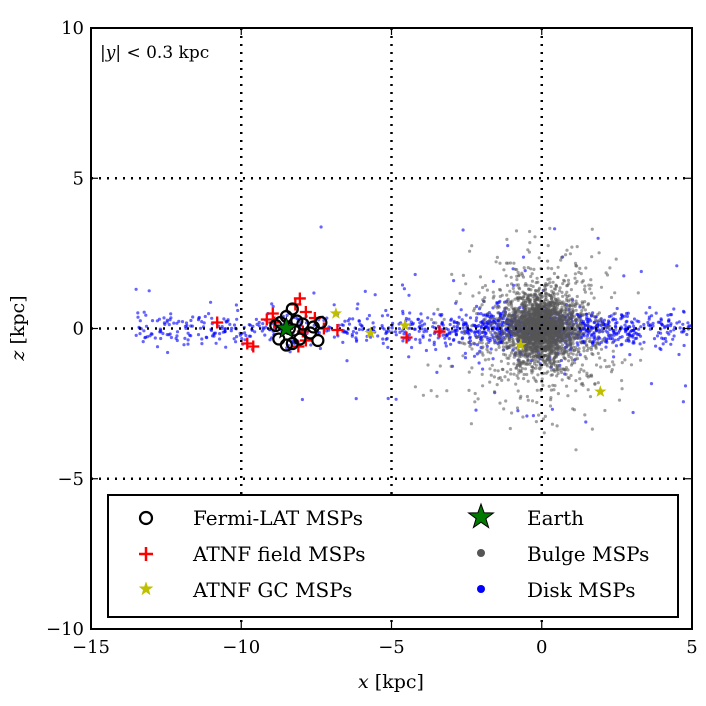  I want to click on atnf-field-msp-marker, so click(337, 330).